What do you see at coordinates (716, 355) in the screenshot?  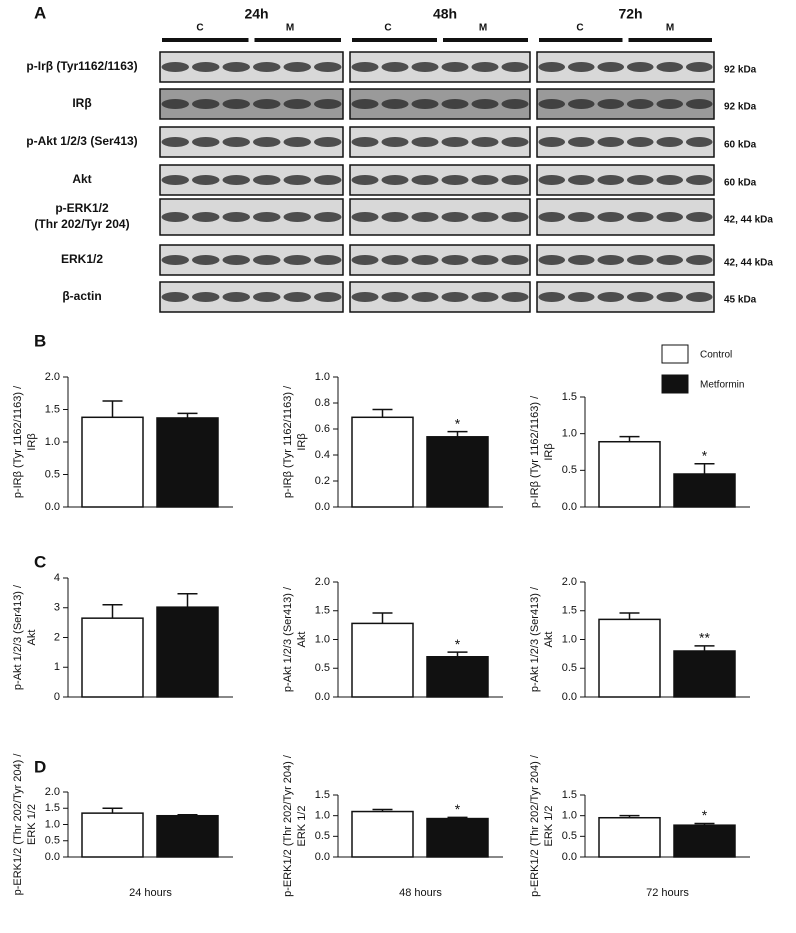 I see `legend-label: Control` at bounding box center [716, 355].